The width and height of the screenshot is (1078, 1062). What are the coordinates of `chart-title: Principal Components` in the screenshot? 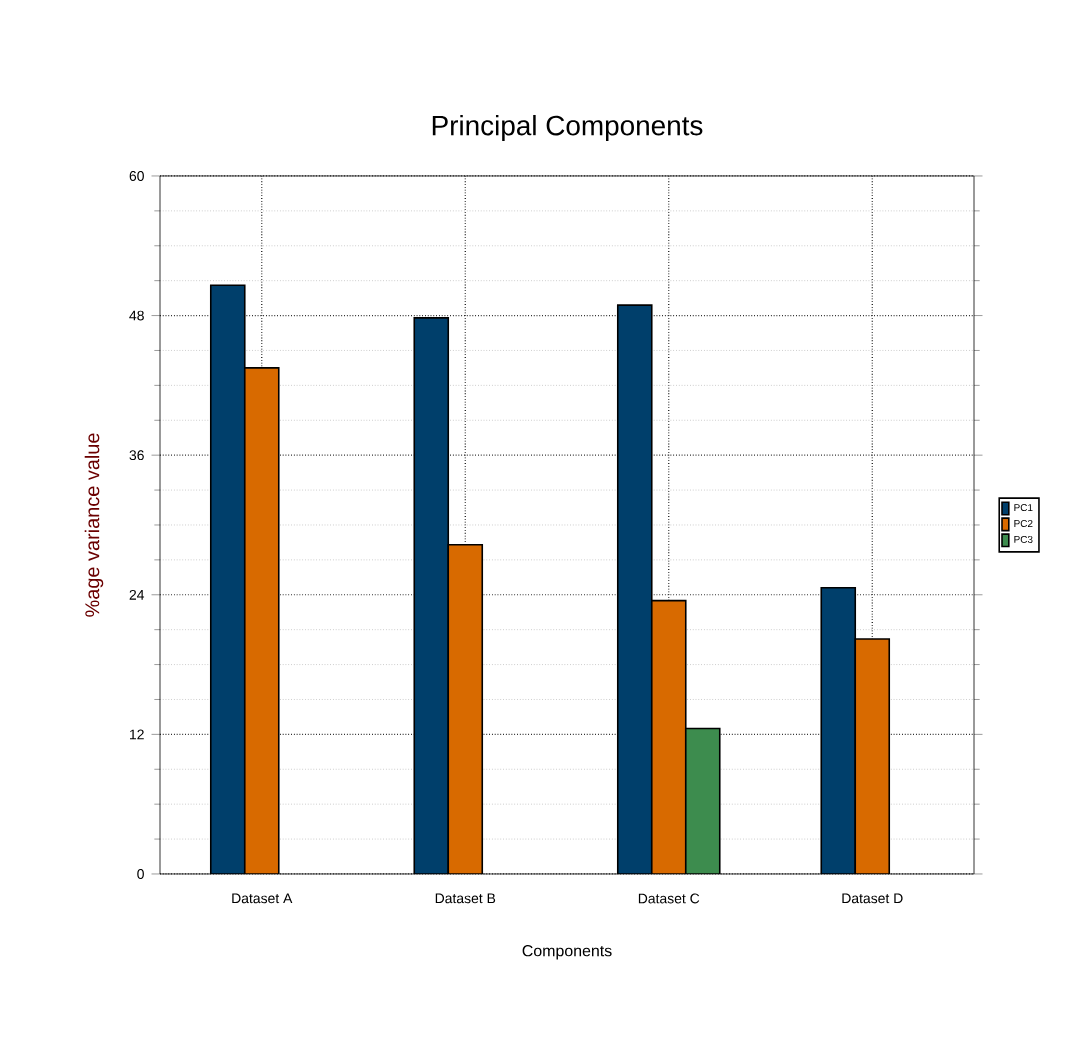 It's located at (567, 127).